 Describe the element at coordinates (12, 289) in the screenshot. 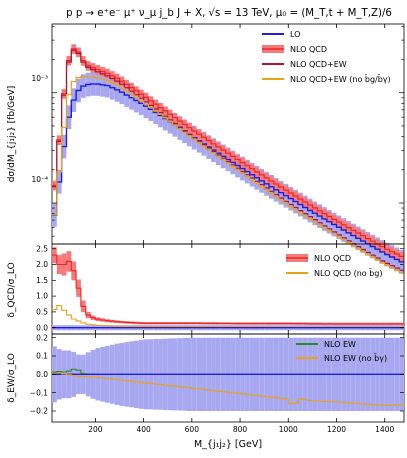

I see `qcd-y-axis-label: δ_QCD/σ_LO` at that location.